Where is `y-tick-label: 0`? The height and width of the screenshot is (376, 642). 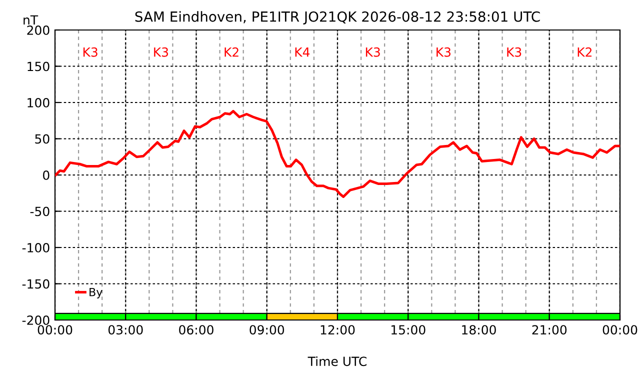 y-tick-label: 0 is located at coordinates (46, 175).